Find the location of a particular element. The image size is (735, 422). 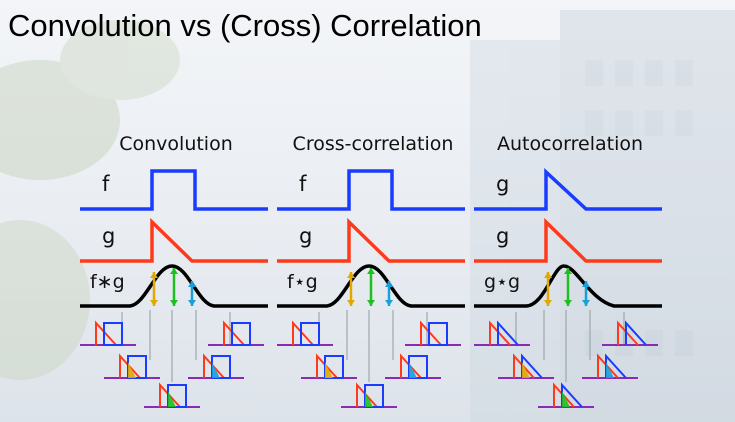

result-label: f⋆g is located at coordinates (302, 282).